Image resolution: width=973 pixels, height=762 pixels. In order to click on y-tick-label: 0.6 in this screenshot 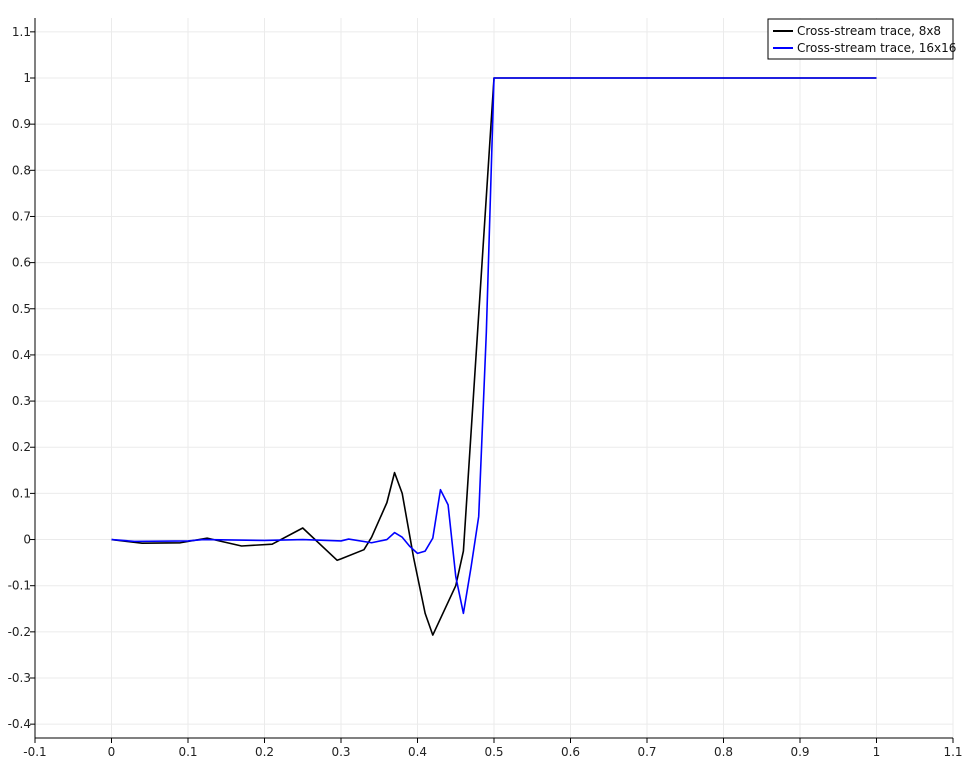, I will do `click(21, 263)`.